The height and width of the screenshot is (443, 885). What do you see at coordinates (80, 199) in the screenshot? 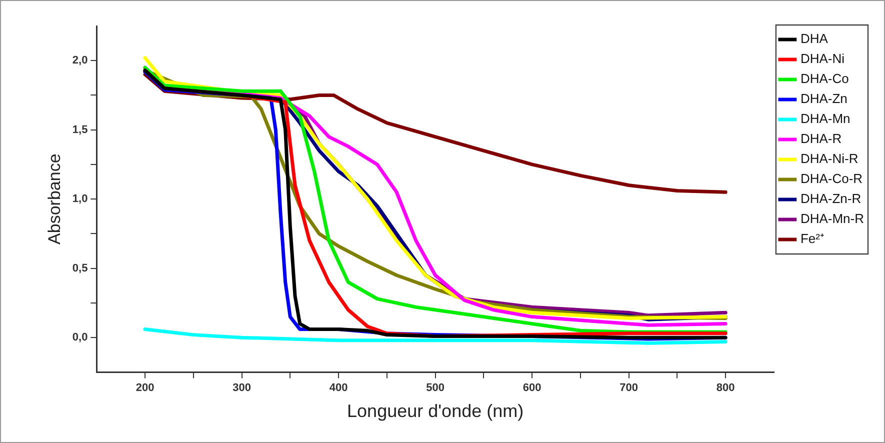
I see `y-tick-label: 1,0` at bounding box center [80, 199].